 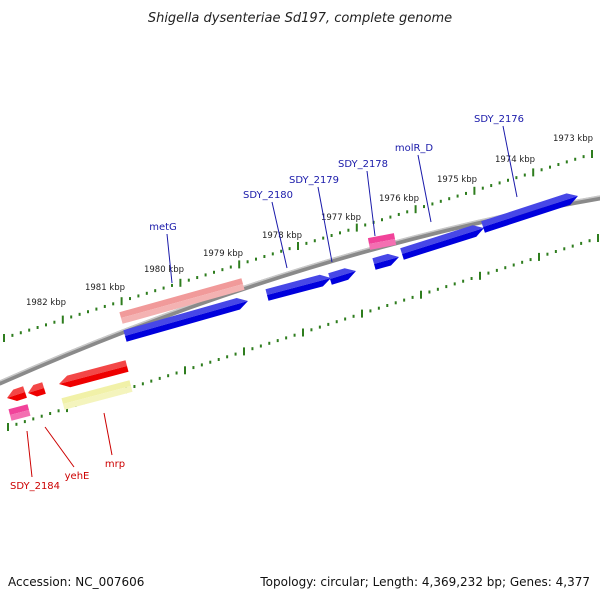 I want to click on tick-label-kbp: 1974 kbp, so click(x=515, y=160).